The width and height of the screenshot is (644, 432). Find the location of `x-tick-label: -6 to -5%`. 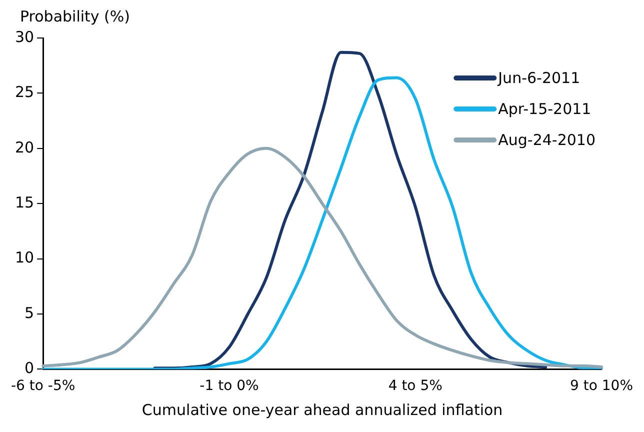

x-tick-label: -6 to -5% is located at coordinates (43, 386).